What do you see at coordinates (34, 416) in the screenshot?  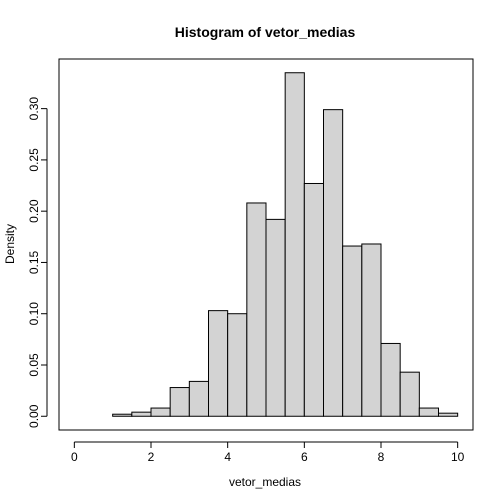 I see `y-tick-label: 0.00` at bounding box center [34, 416].